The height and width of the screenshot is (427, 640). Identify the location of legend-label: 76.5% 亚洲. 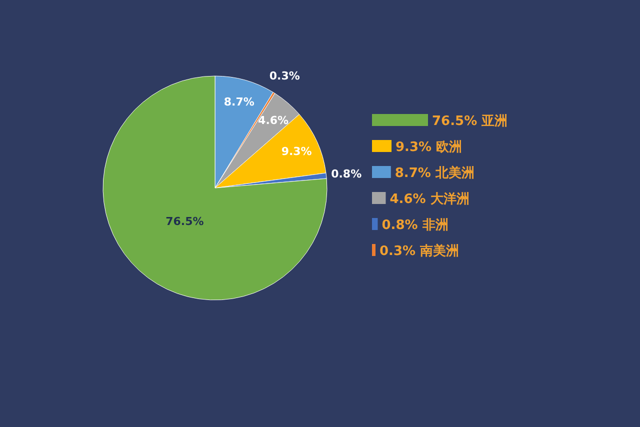
(470, 121).